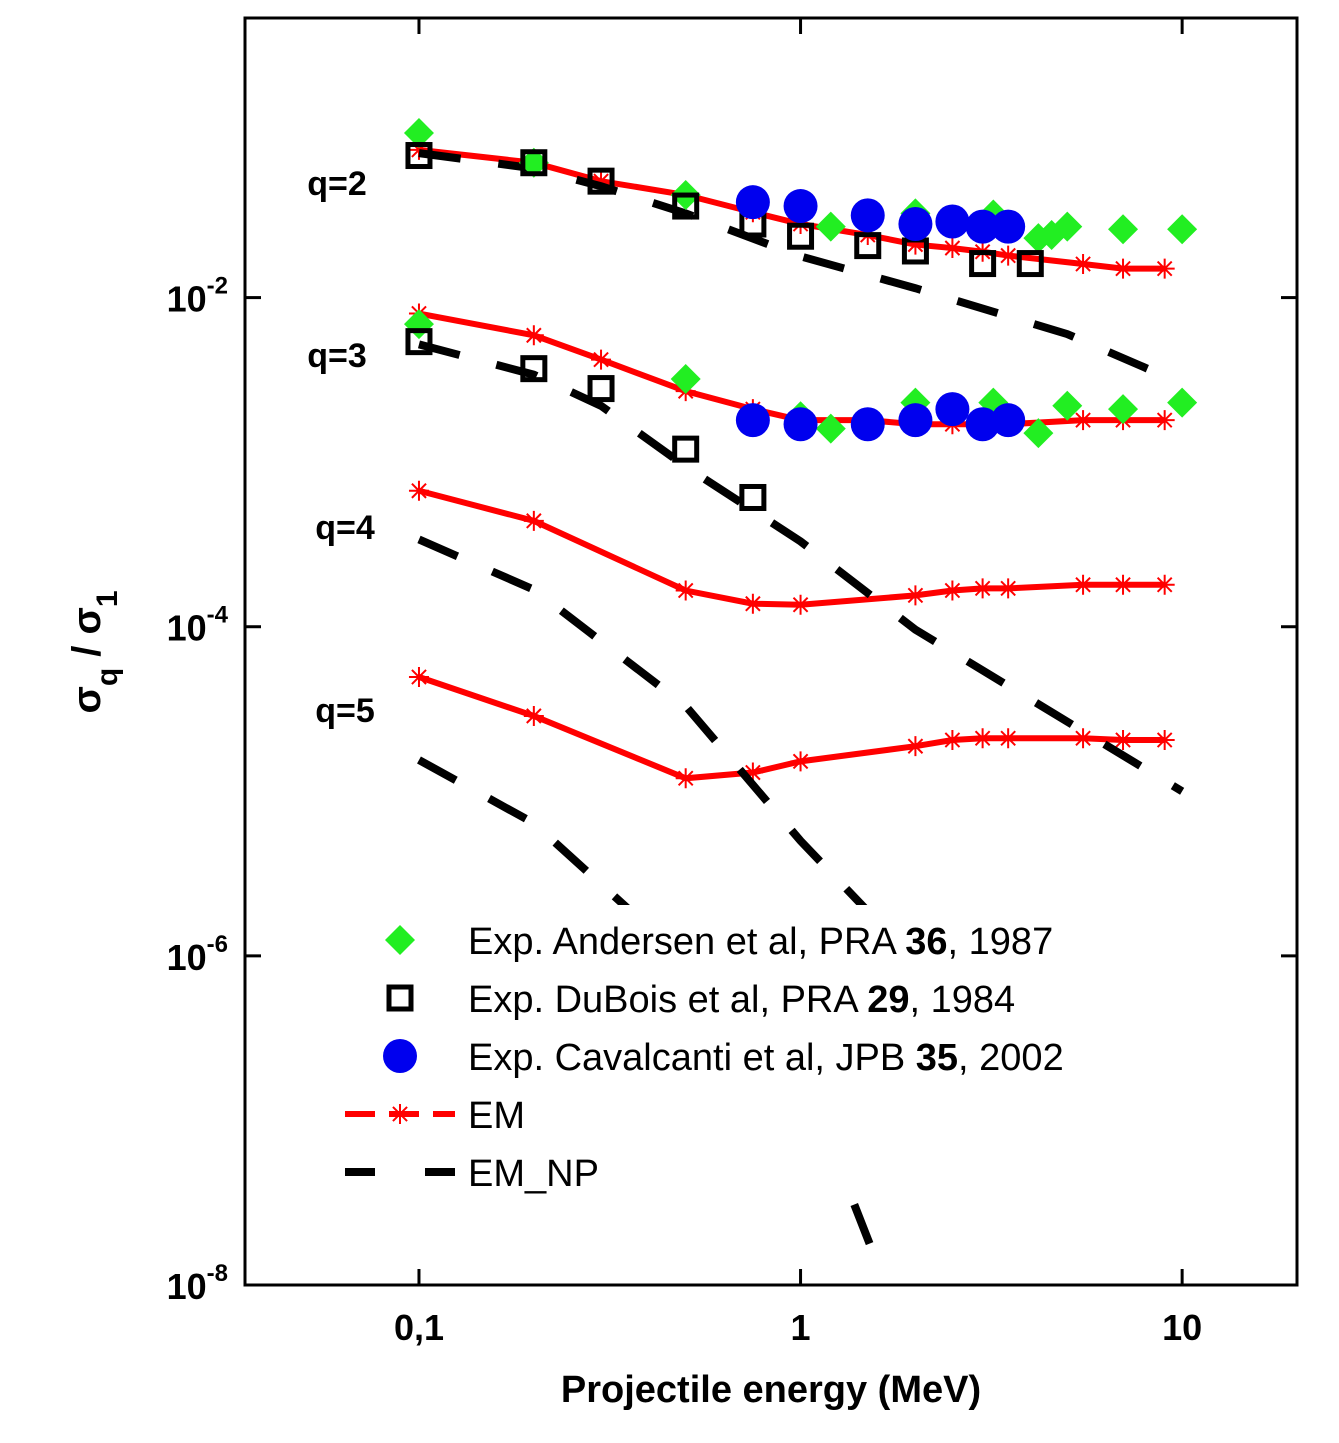 Image resolution: width=1339 pixels, height=1443 pixels. I want to click on legend-label: EM_NP, so click(533, 1174).